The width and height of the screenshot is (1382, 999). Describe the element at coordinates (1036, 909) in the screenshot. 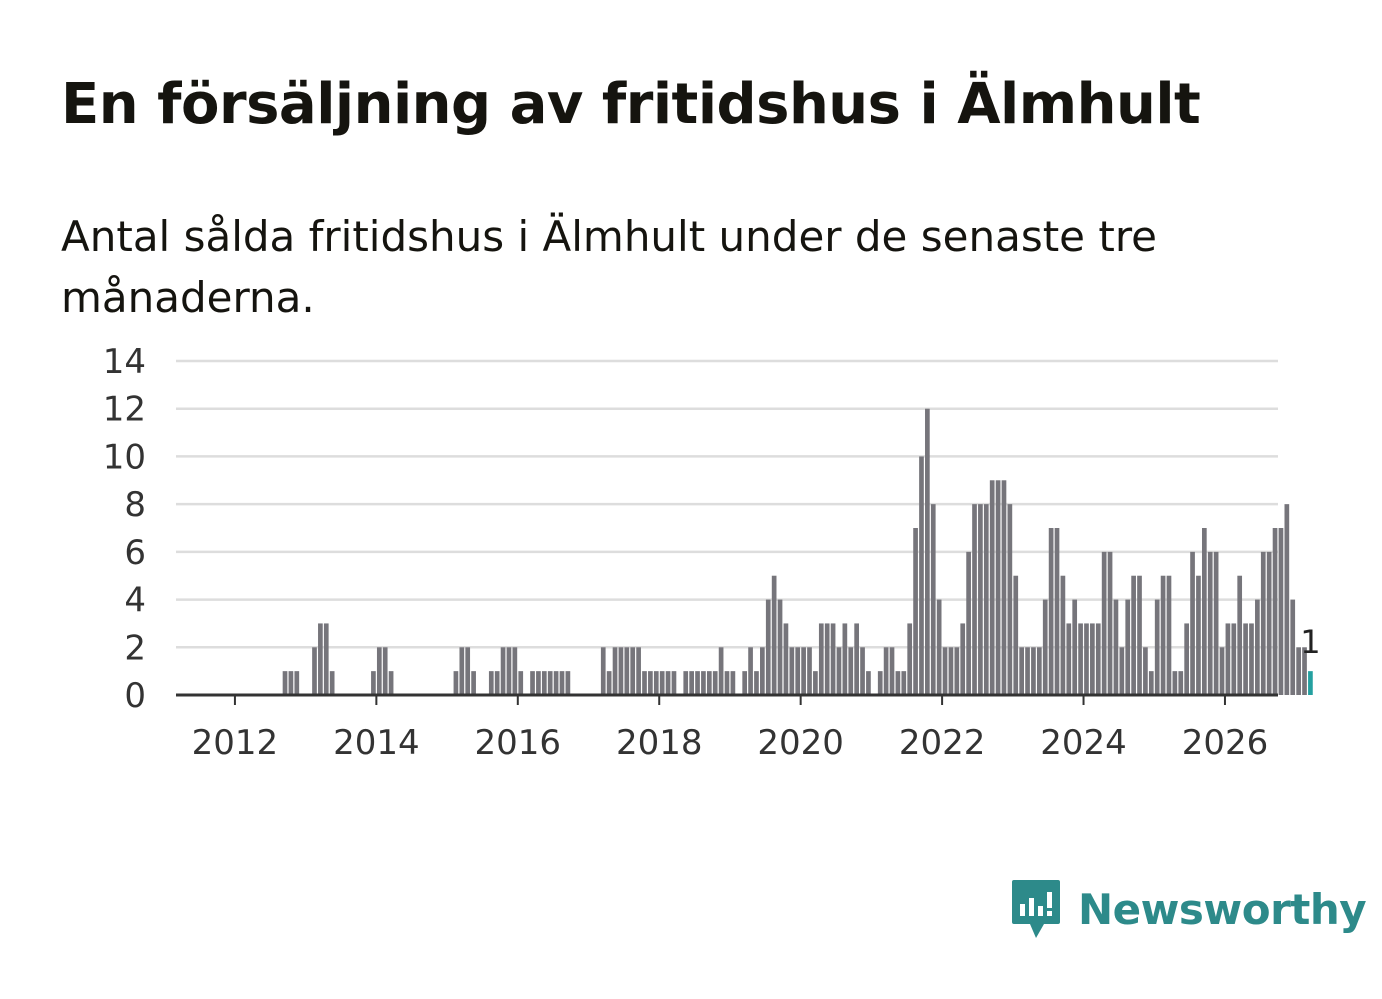

I see `newsworthy-logo-icon` at that location.